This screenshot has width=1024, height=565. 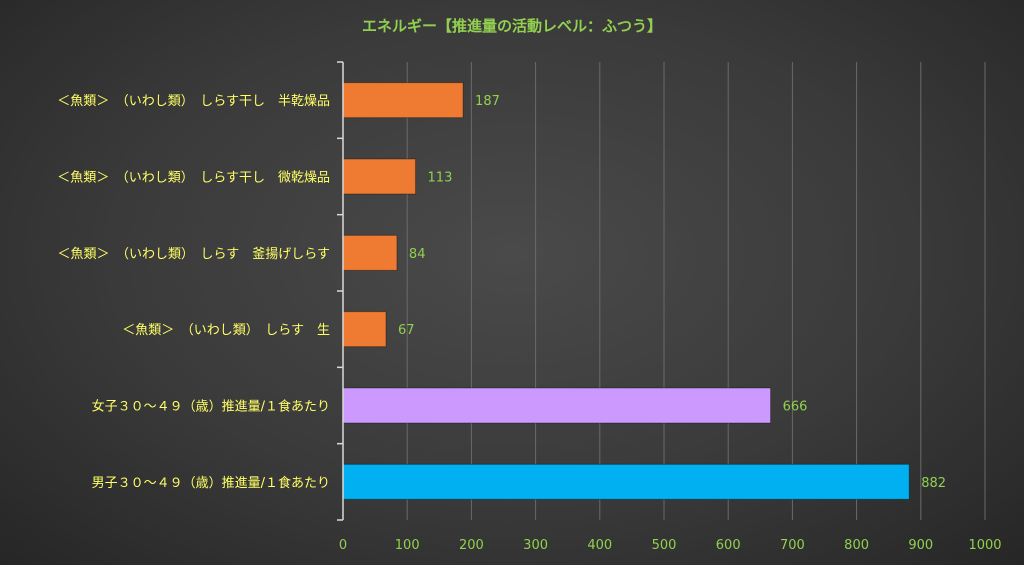 I want to click on x-tick-label: 700, so click(x=792, y=545).